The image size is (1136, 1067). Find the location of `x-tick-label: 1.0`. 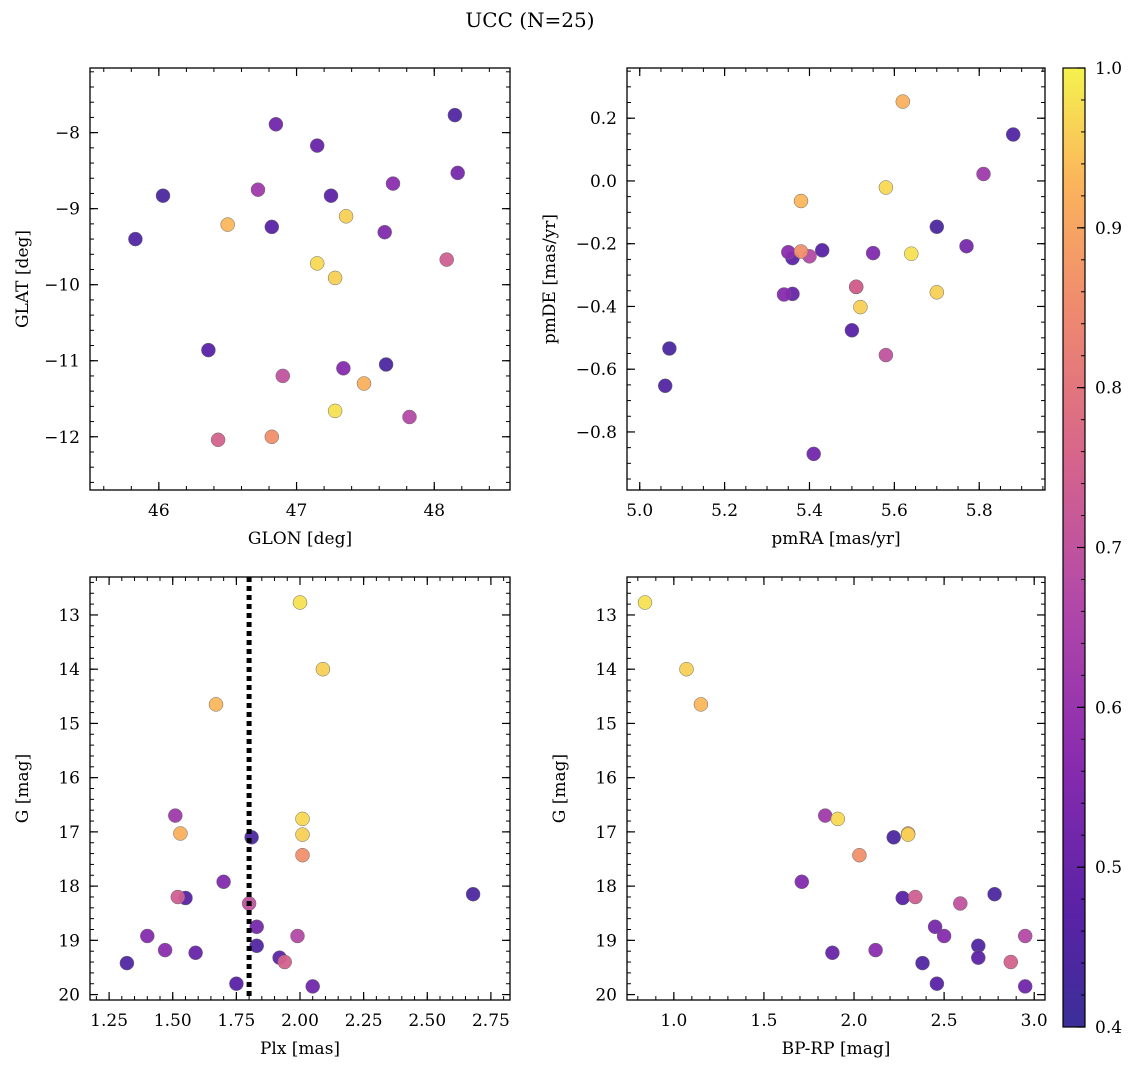

x-tick-label: 1.0 is located at coordinates (673, 1021).